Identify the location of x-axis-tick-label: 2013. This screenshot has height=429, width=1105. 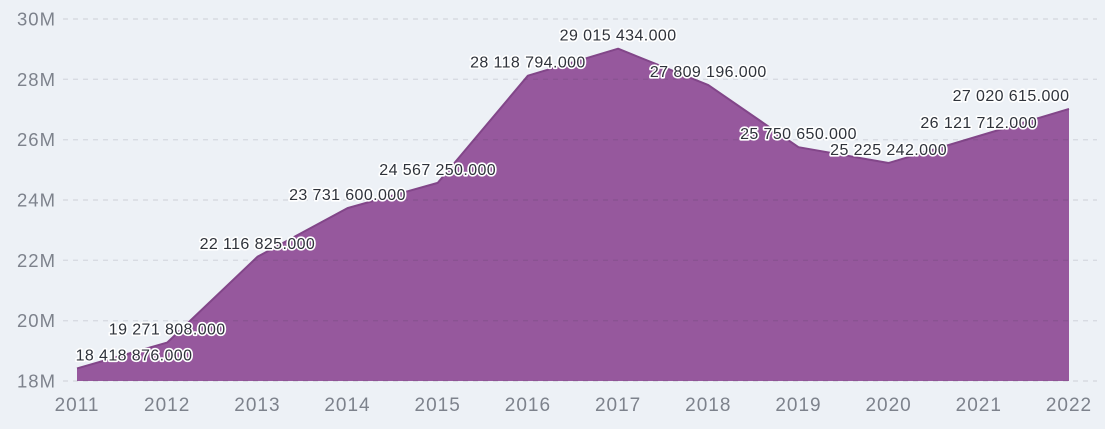
(257, 405).